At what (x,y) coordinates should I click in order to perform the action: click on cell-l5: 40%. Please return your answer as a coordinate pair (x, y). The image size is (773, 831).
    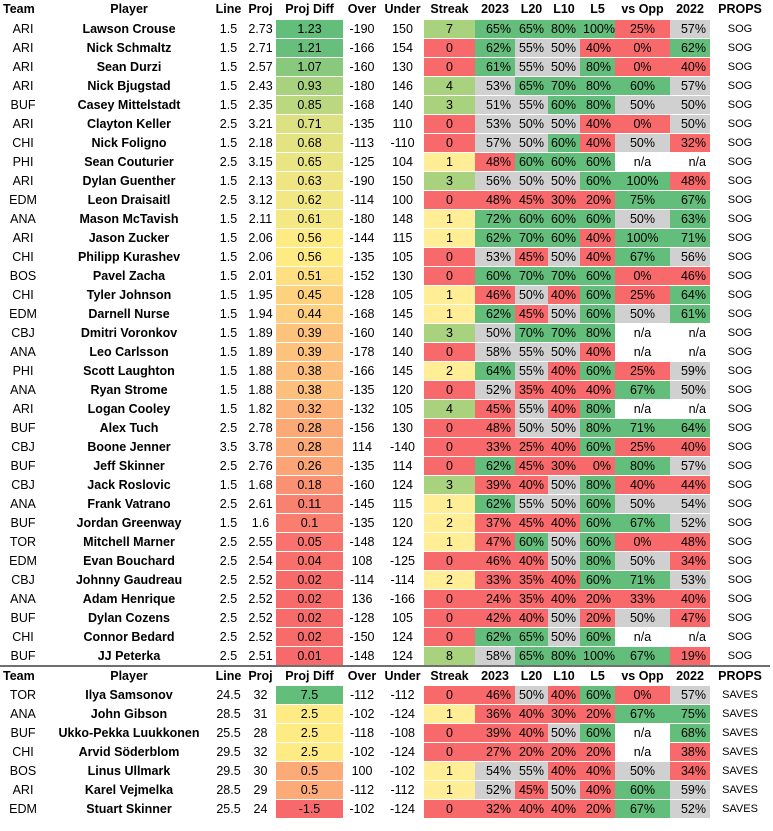
    Looking at the image, I should click on (597, 143).